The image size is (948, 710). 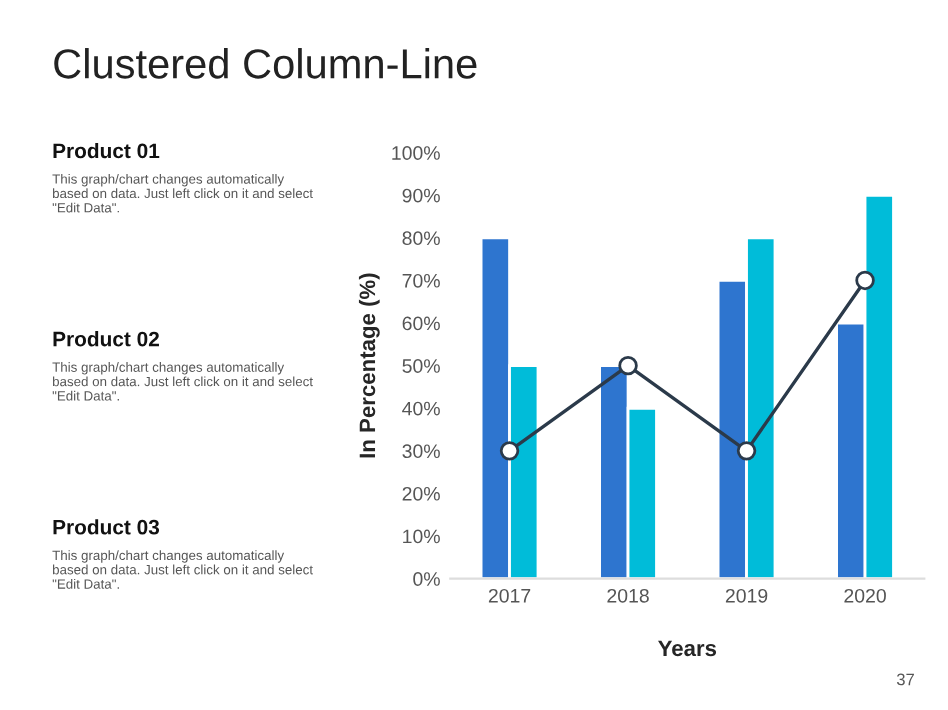 What do you see at coordinates (421, 280) in the screenshot?
I see `y-tick-label: 70%` at bounding box center [421, 280].